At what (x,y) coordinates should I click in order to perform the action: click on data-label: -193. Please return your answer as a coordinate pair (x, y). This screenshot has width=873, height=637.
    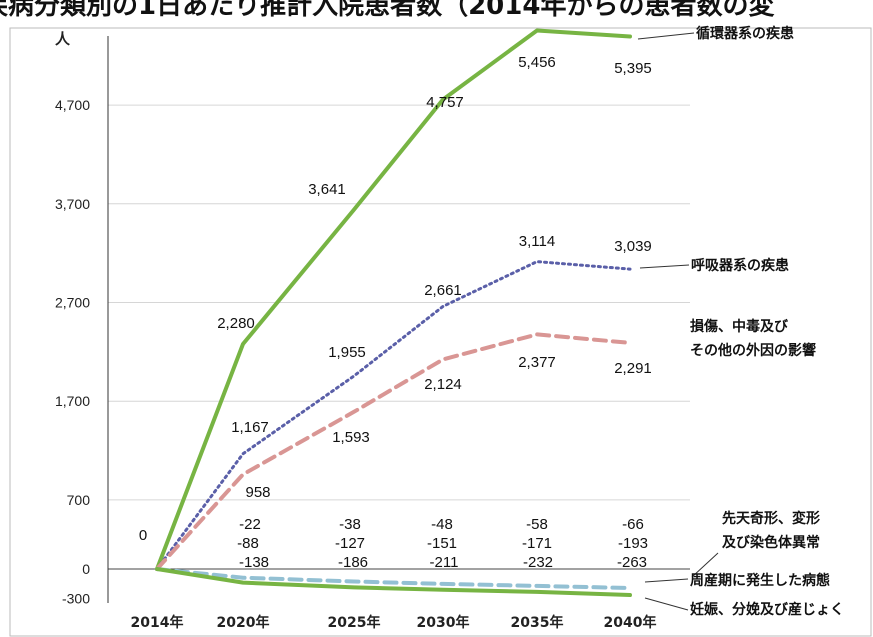
    Looking at the image, I should click on (633, 543).